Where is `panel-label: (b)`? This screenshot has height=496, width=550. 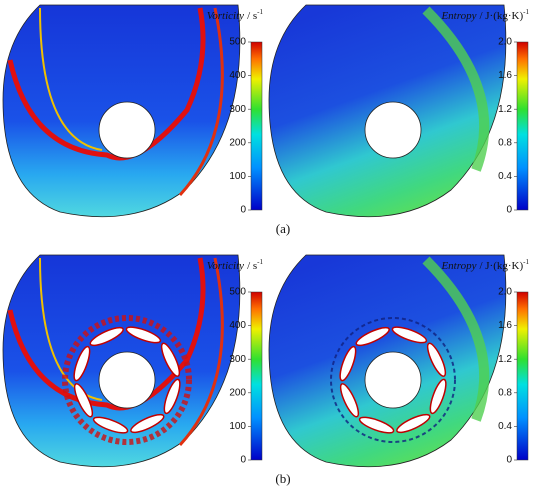 panel-label: (b) is located at coordinates (282, 478).